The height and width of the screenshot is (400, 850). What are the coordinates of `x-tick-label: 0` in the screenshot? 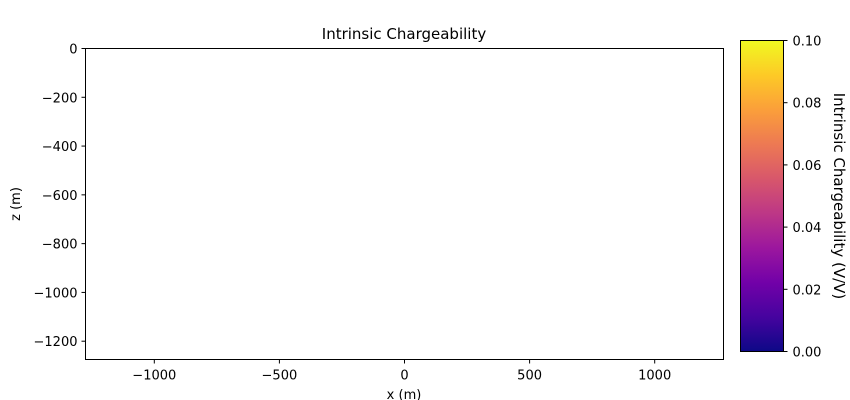 It's located at (404, 376).